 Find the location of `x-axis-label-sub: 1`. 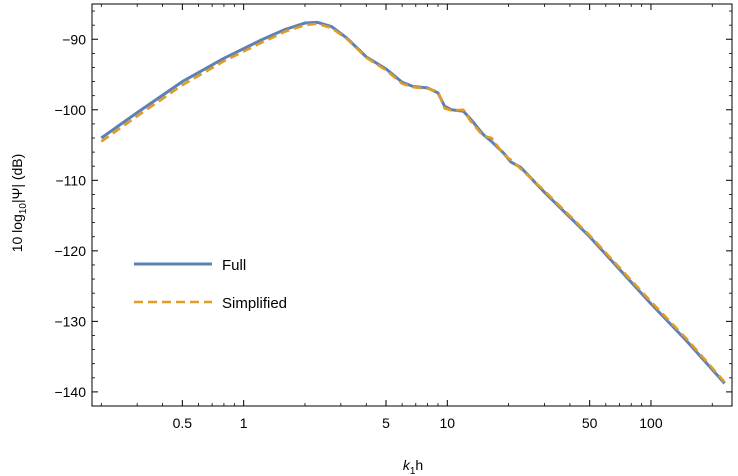

x-axis-label-sub: 1 is located at coordinates (413, 471).